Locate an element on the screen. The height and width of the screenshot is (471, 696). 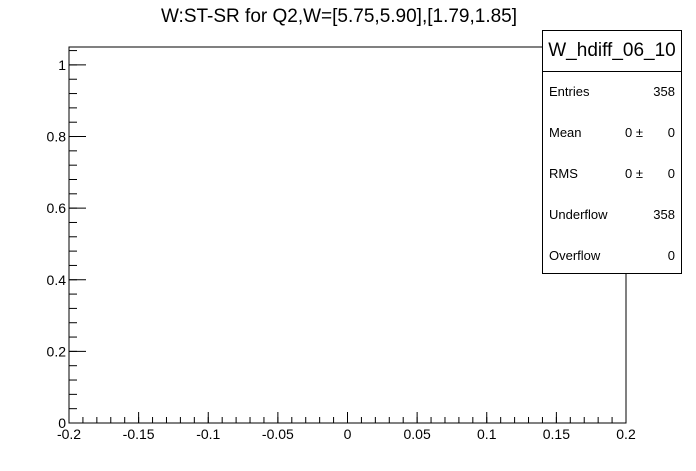
mean-value: 0 ± is located at coordinates (634, 132).